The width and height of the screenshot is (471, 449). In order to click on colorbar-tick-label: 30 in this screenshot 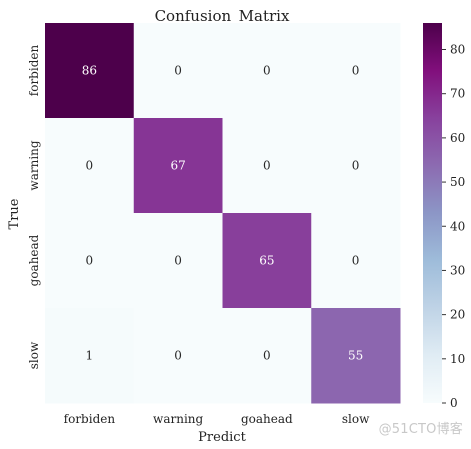, I will do `click(457, 270)`.